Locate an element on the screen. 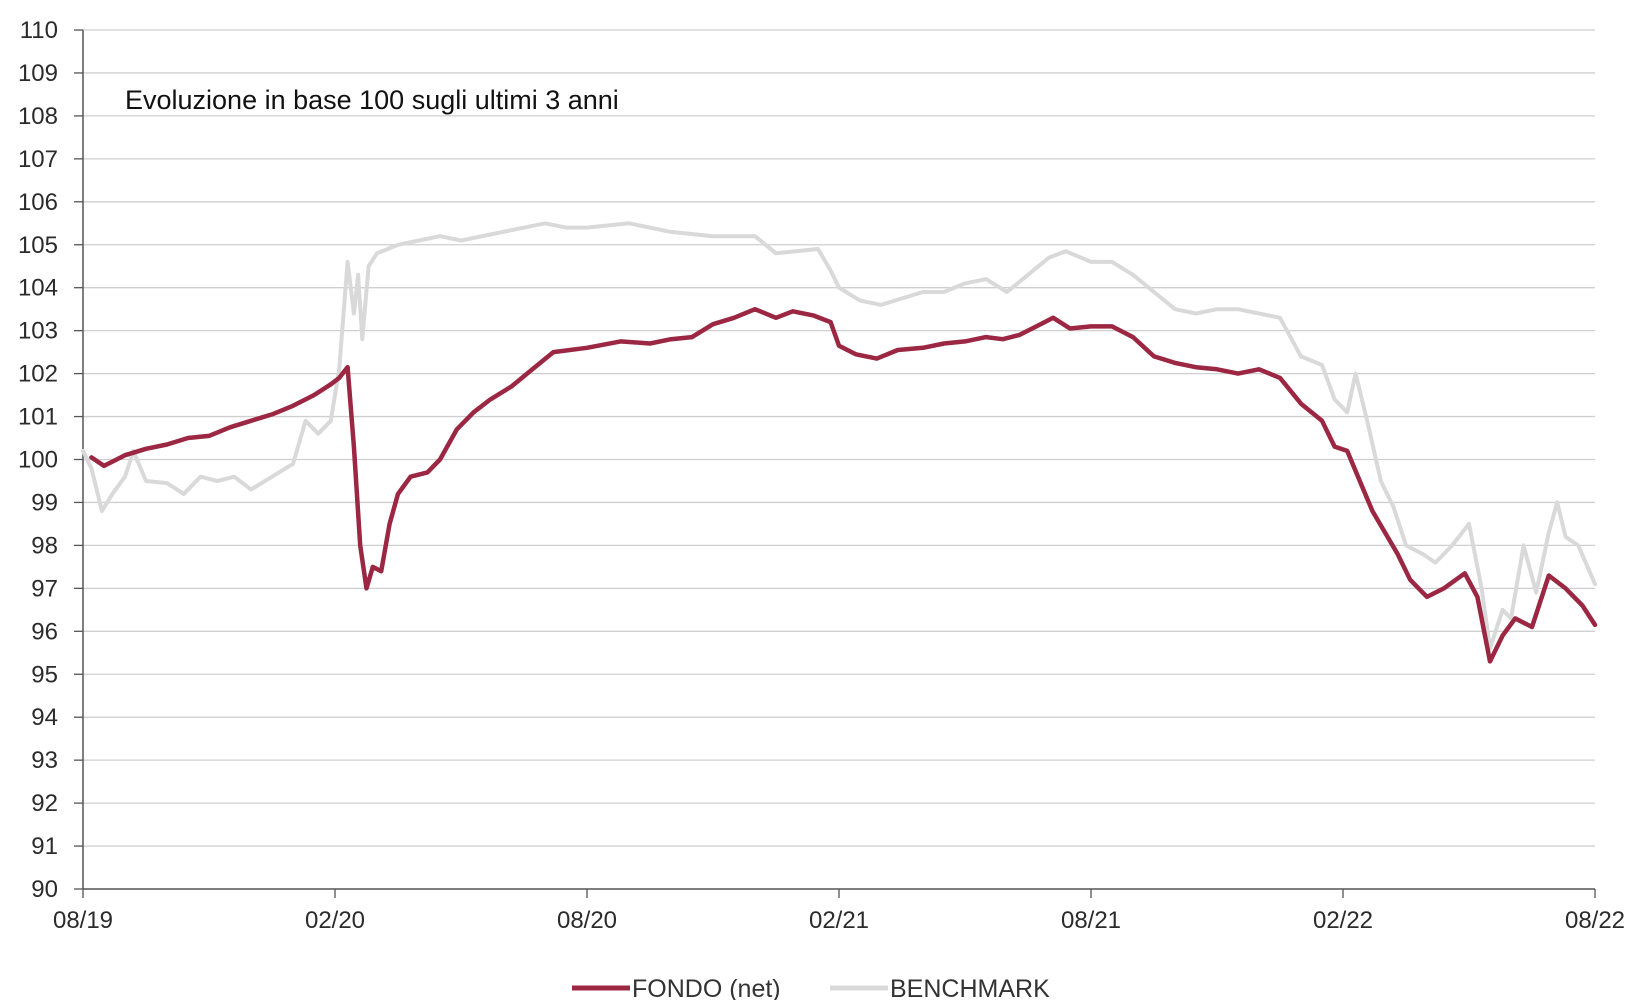 Image resolution: width=1628 pixels, height=1000 pixels. x-axis-labels: 08/19 02/20 08/20 02/21 08/21 02/22 08/22 is located at coordinates (839, 920).